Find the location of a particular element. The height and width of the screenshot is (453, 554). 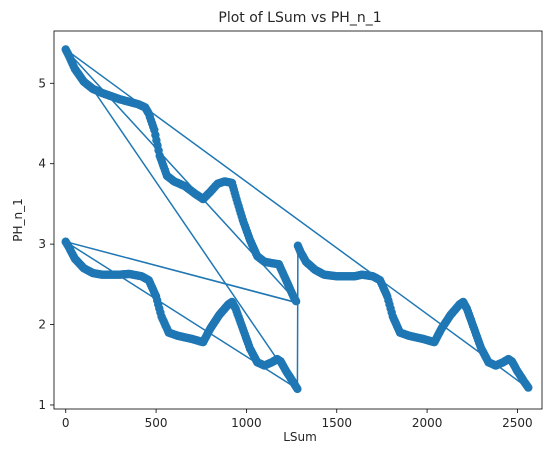

y-axis-label: PH_n_1 is located at coordinates (18, 220).